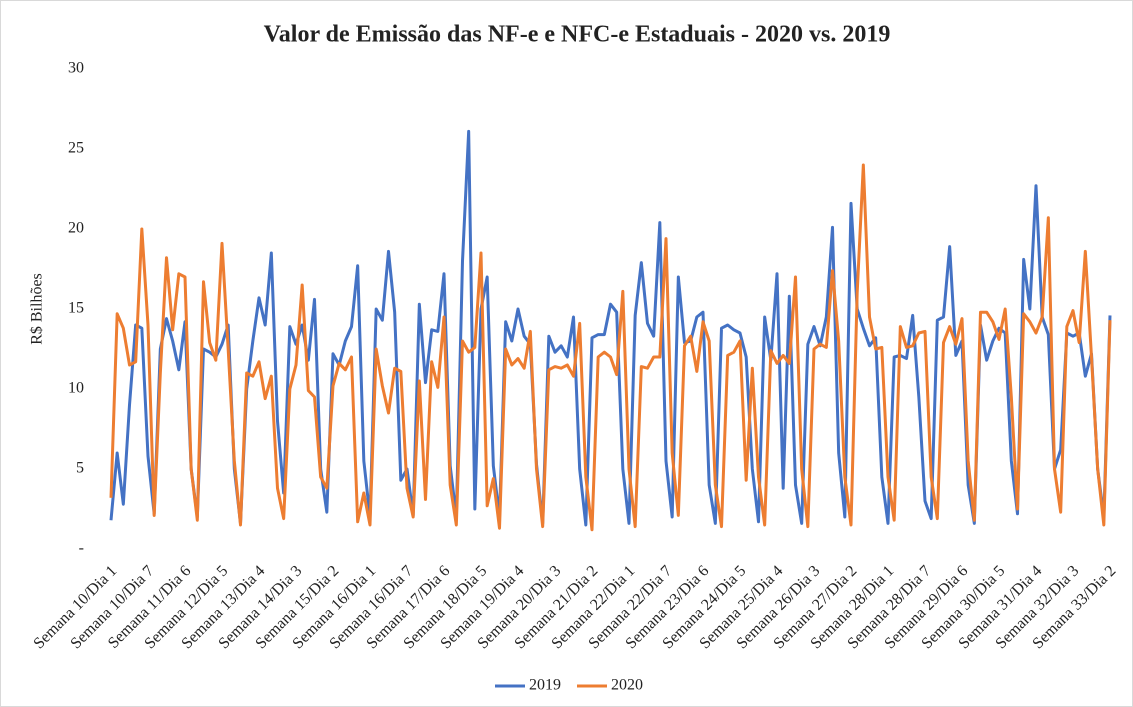 The image size is (1133, 707). Describe the element at coordinates (76, 308) in the screenshot. I see `y-tick-label: 15` at that location.